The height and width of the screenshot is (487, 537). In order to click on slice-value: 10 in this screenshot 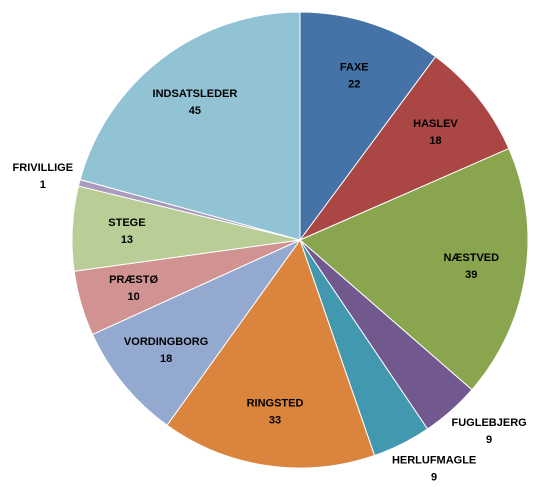, I will do `click(133, 297)`.